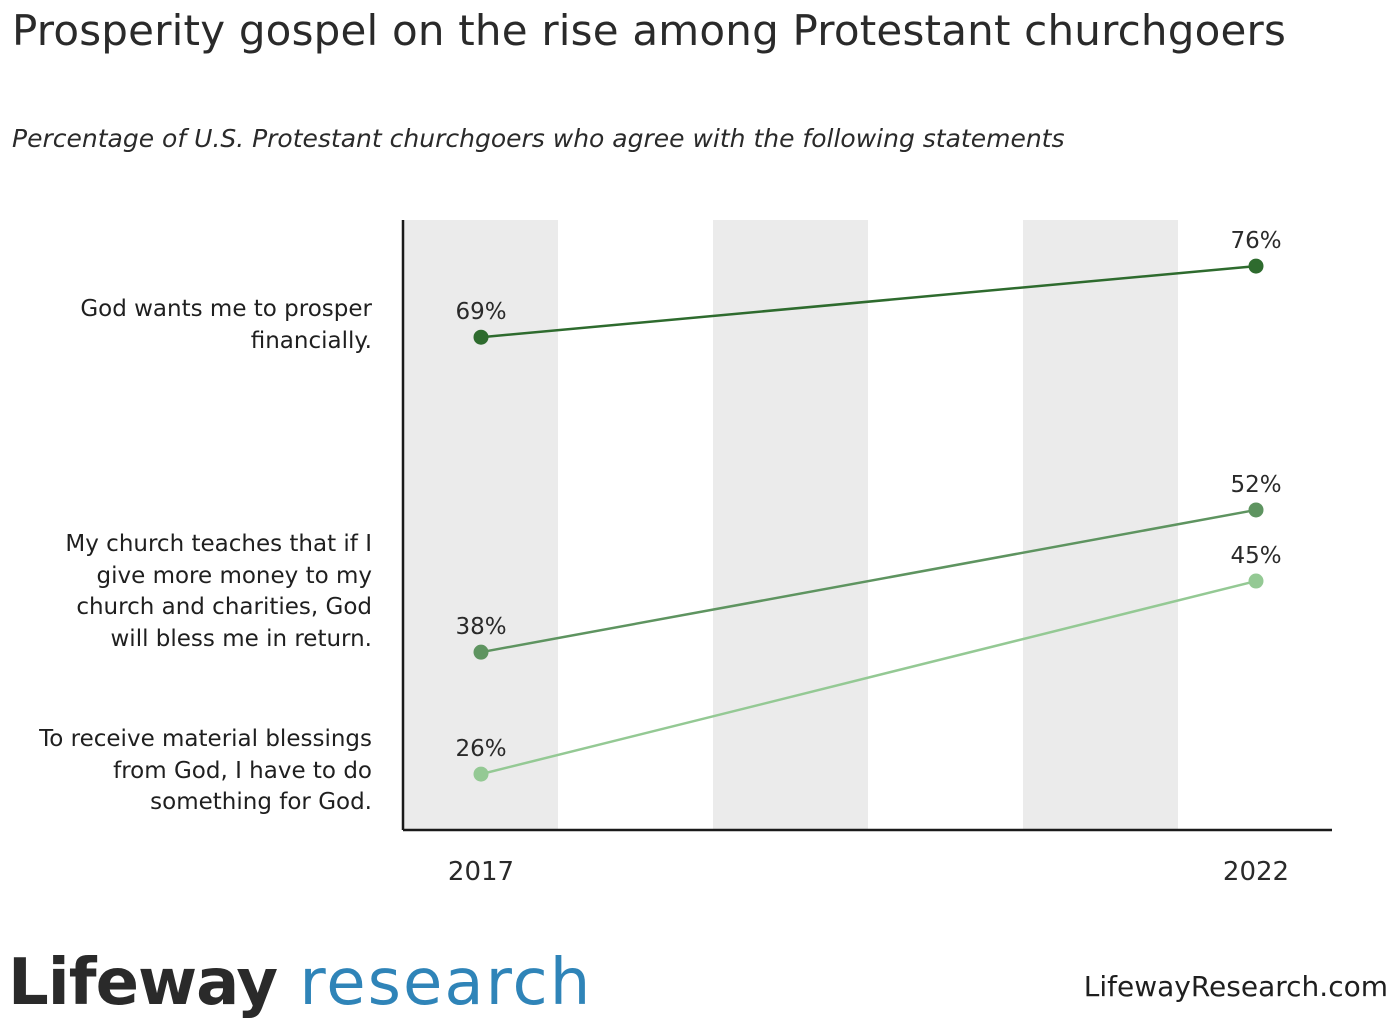 This screenshot has width=1400, height=1025. Describe the element at coordinates (480, 627) in the screenshot. I see `data-label: 38%` at that location.